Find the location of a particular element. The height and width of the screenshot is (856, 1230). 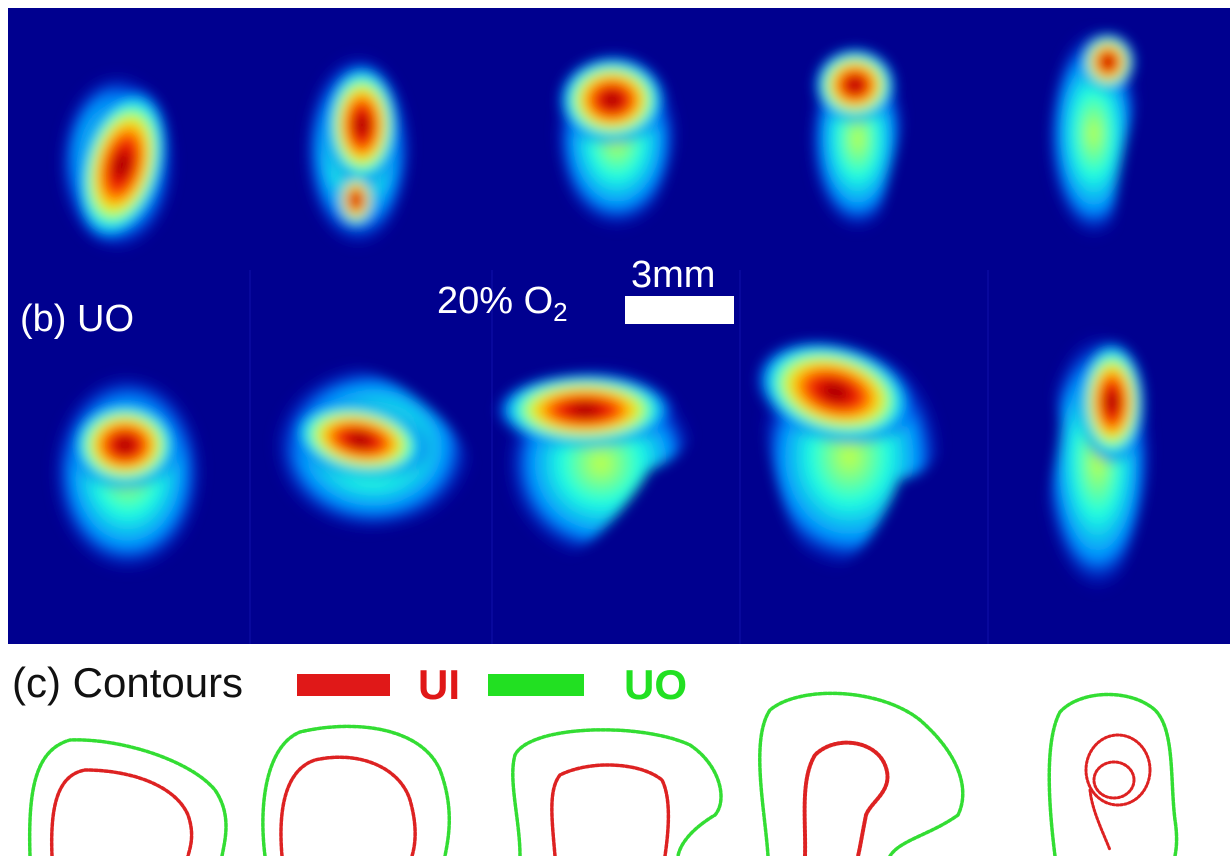

legend-uo-label: UO is located at coordinates (655, 684).